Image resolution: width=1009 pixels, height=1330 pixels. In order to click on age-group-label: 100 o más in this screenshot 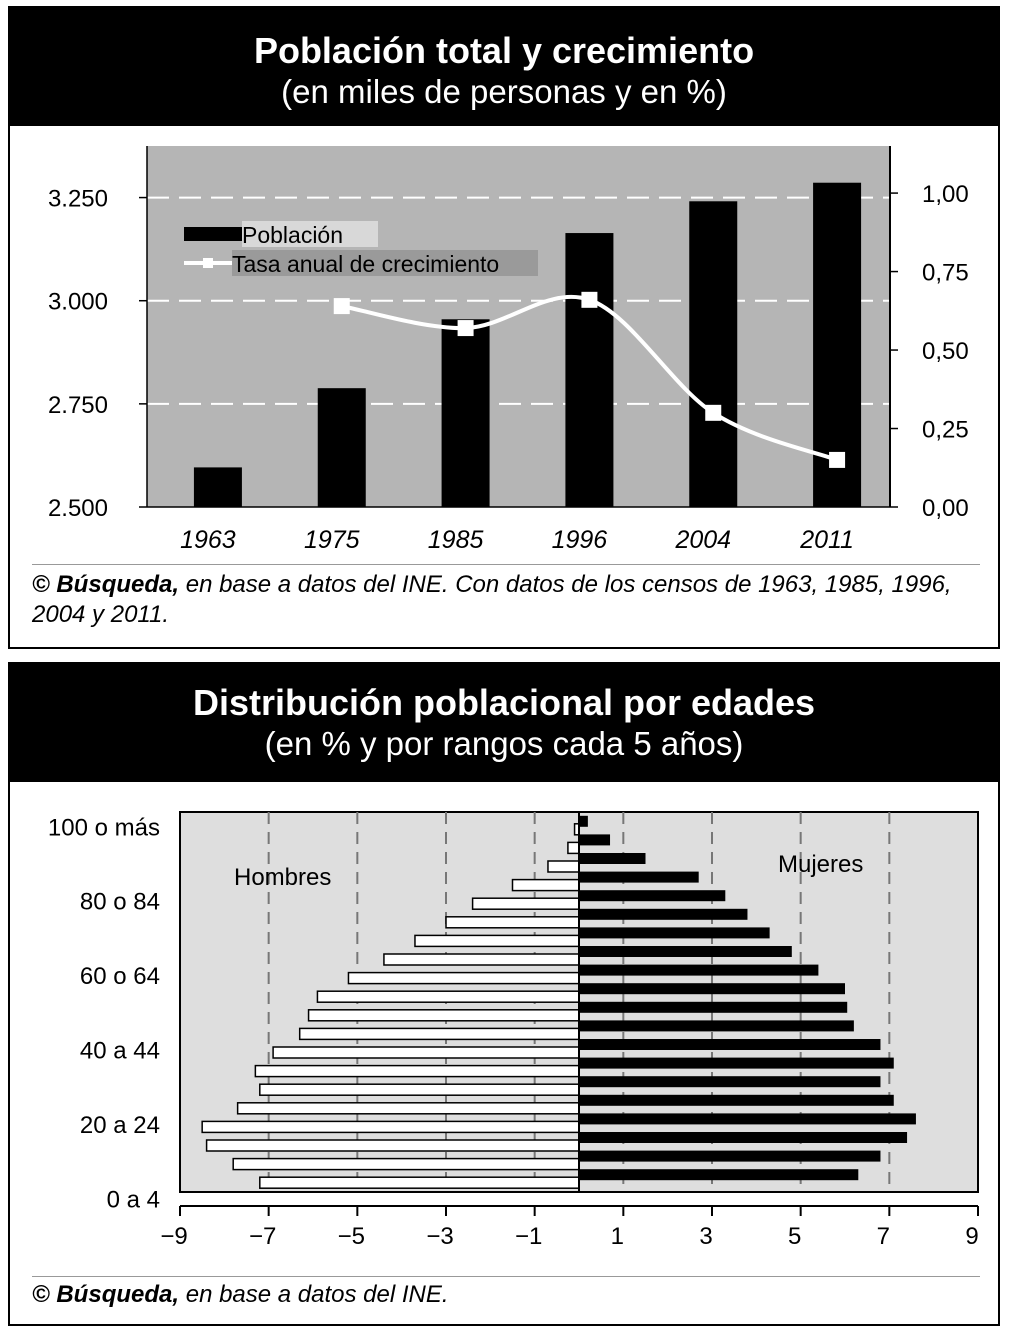, I will do `click(104, 827)`.